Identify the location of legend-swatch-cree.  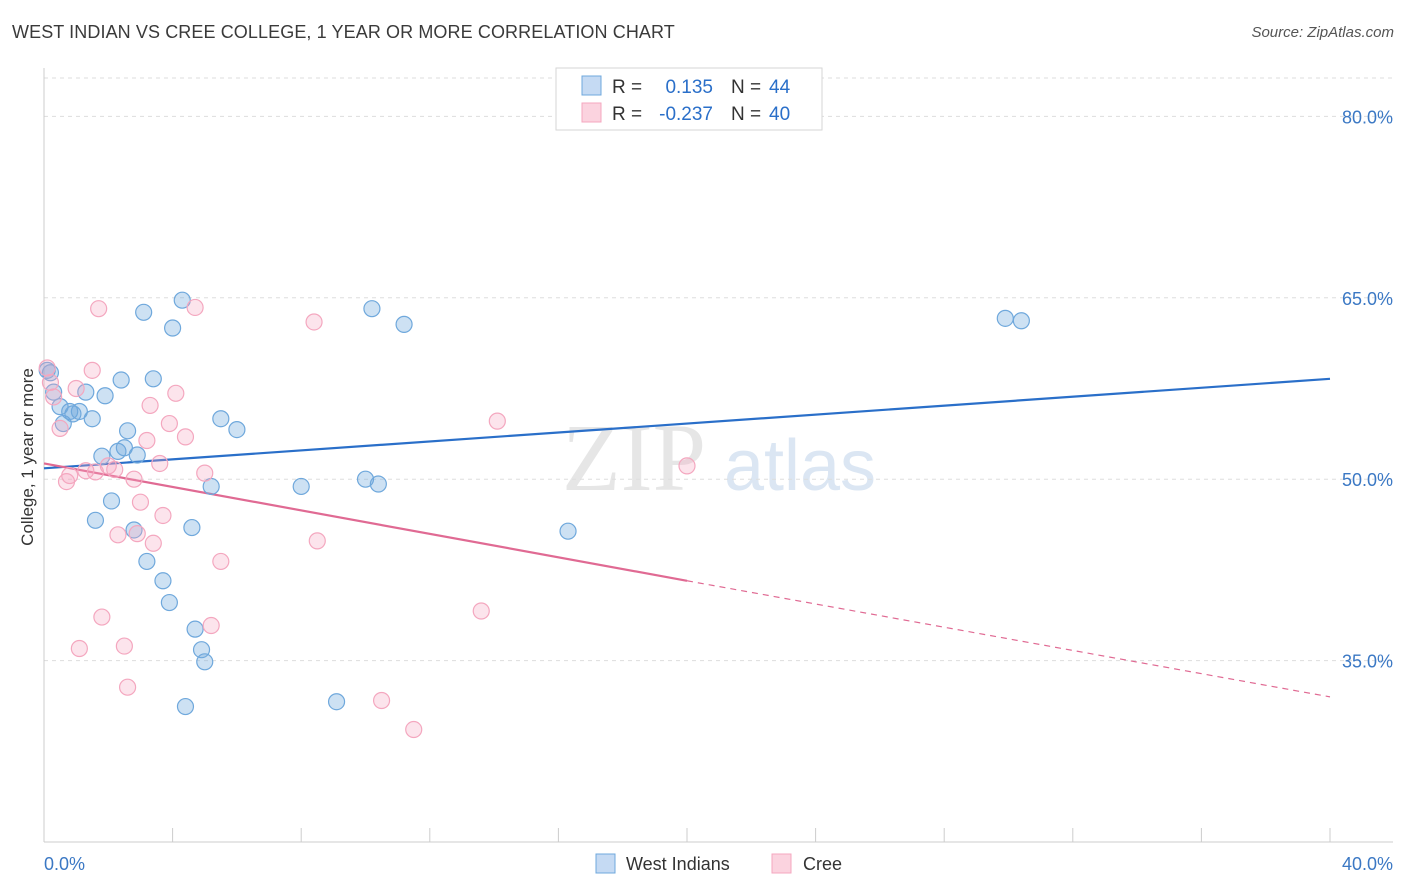
(591, 112).